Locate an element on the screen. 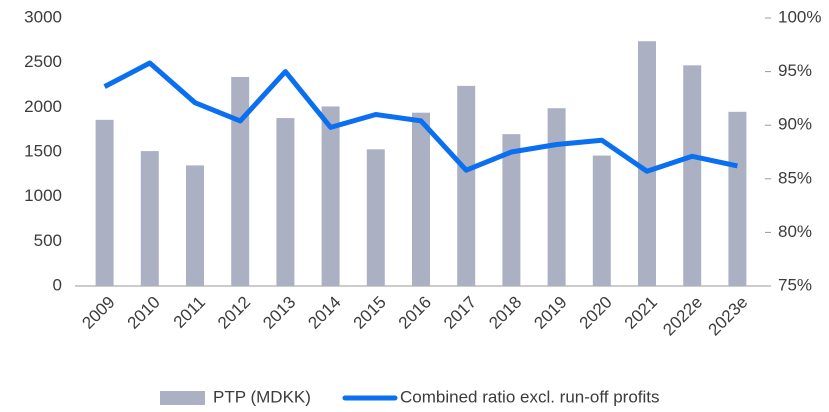 The image size is (829, 412). x-tick-label: 2013 is located at coordinates (279, 313).